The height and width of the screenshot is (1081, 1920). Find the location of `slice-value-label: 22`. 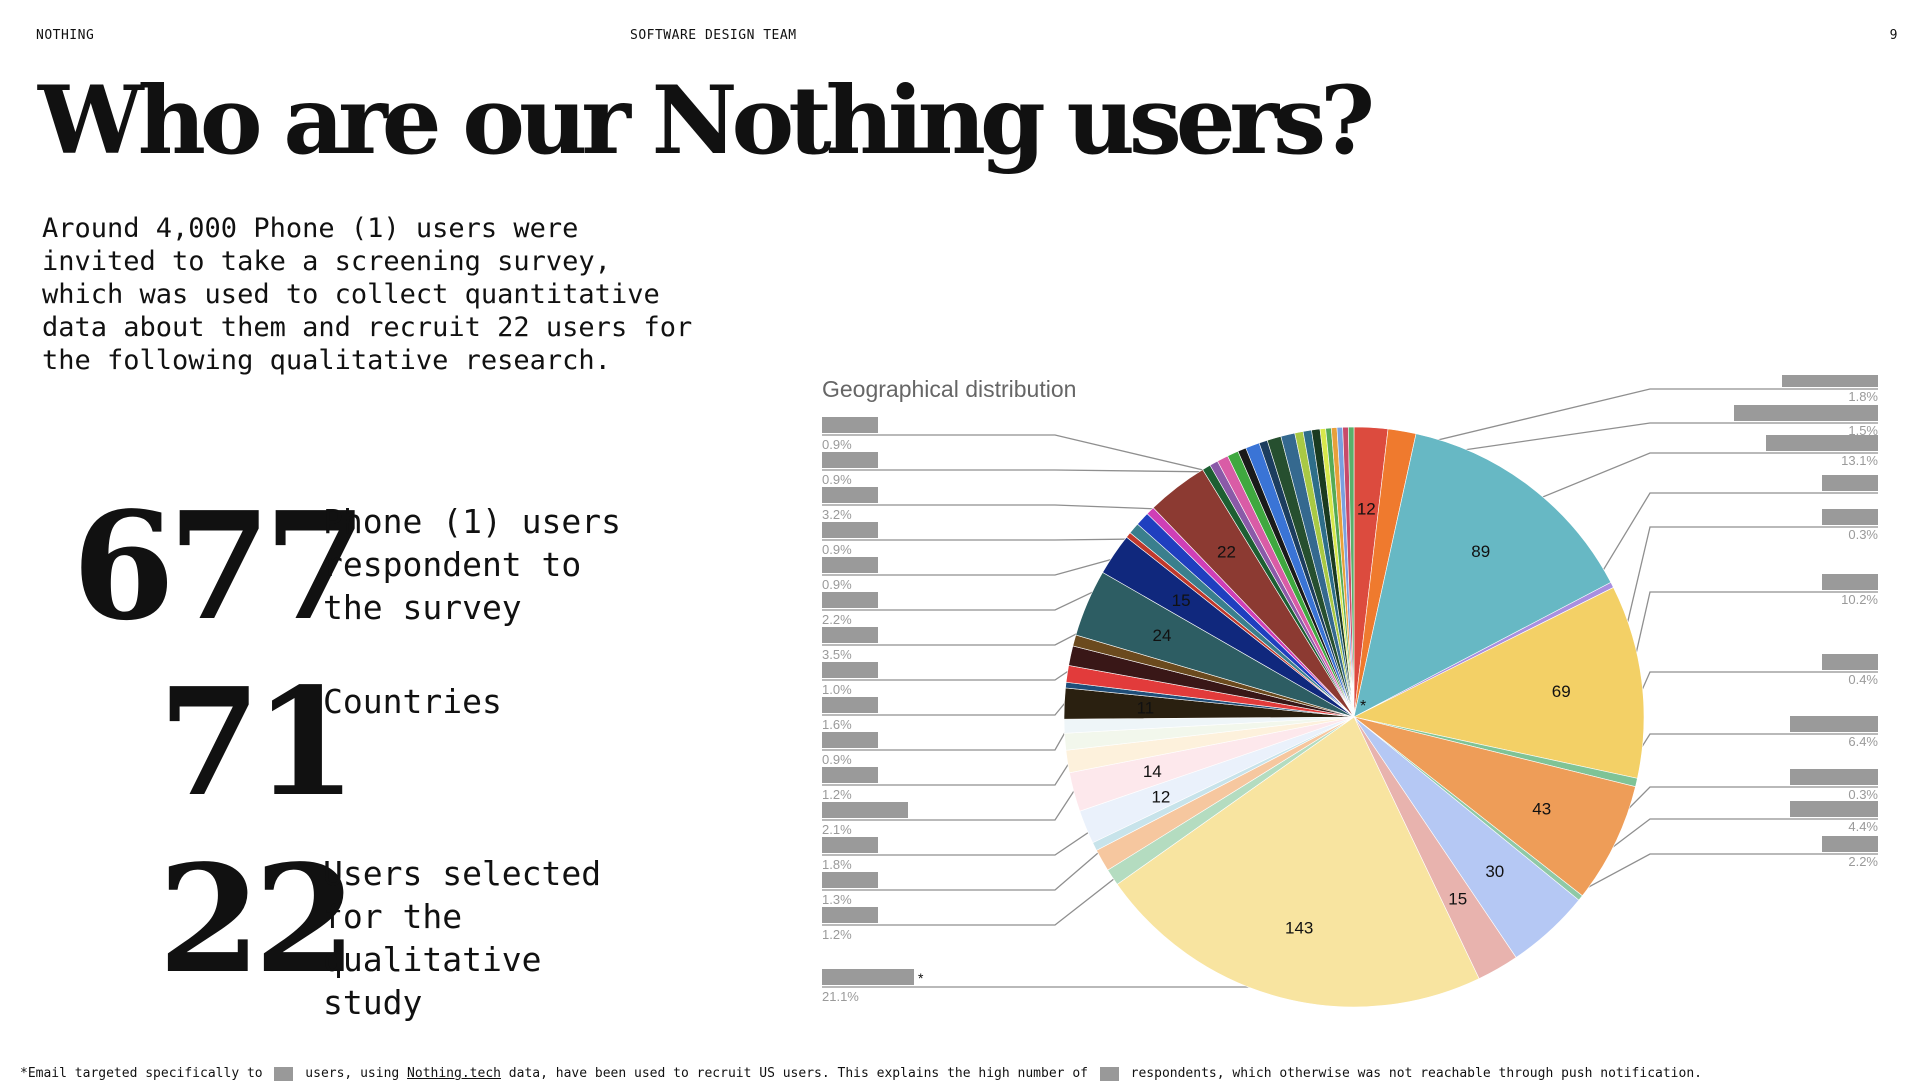

slice-value-label: 22 is located at coordinates (1226, 552).